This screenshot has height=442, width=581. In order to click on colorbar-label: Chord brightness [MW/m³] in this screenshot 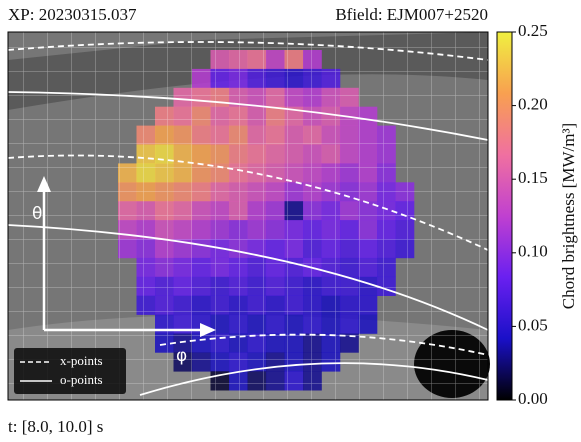, I will do `click(568, 216)`.